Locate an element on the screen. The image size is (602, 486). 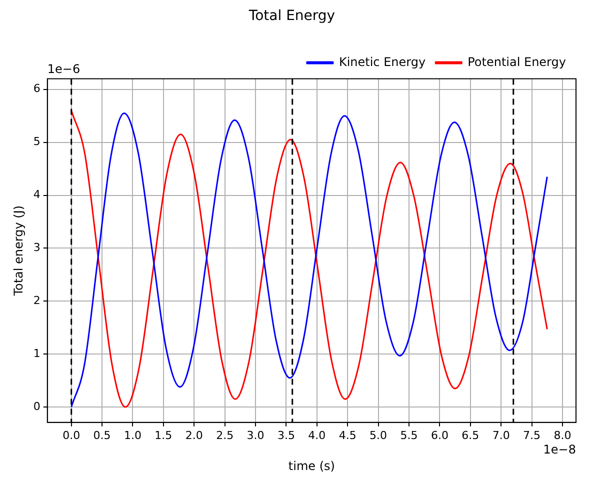
x-tick-label: 5.0 is located at coordinates (379, 435).